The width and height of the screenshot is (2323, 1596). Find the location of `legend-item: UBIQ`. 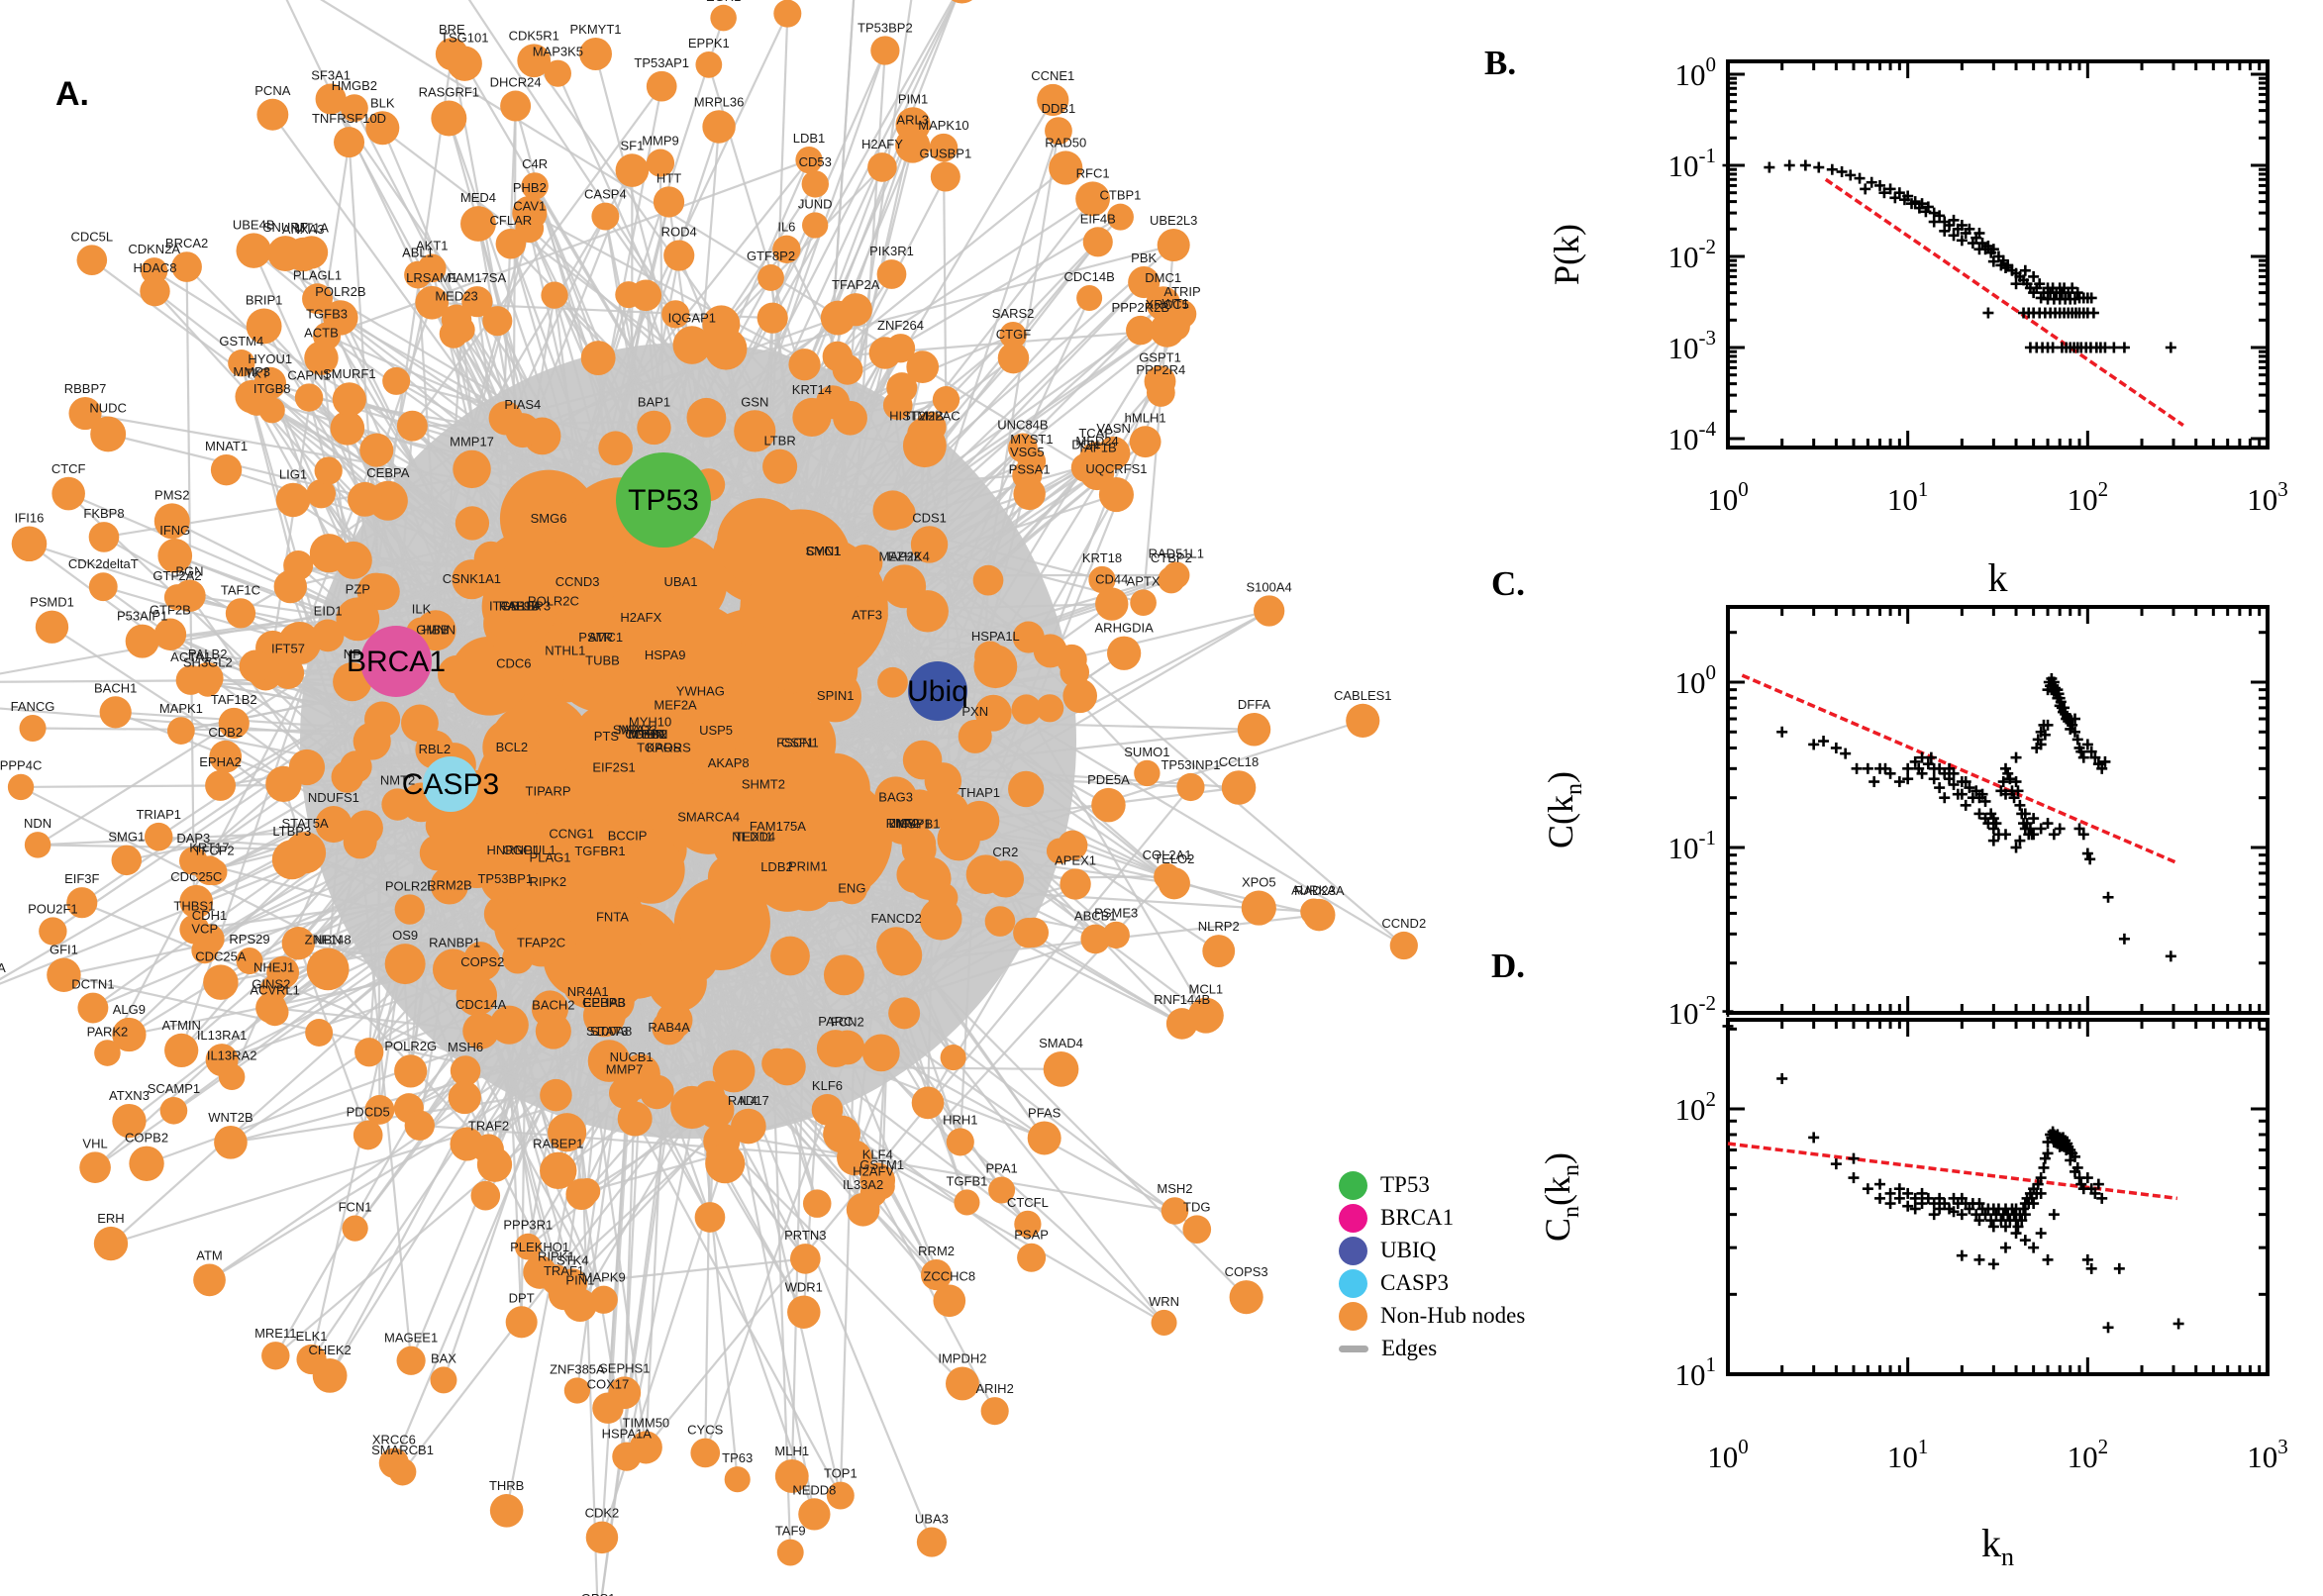

legend-item: UBIQ is located at coordinates (1432, 1250).